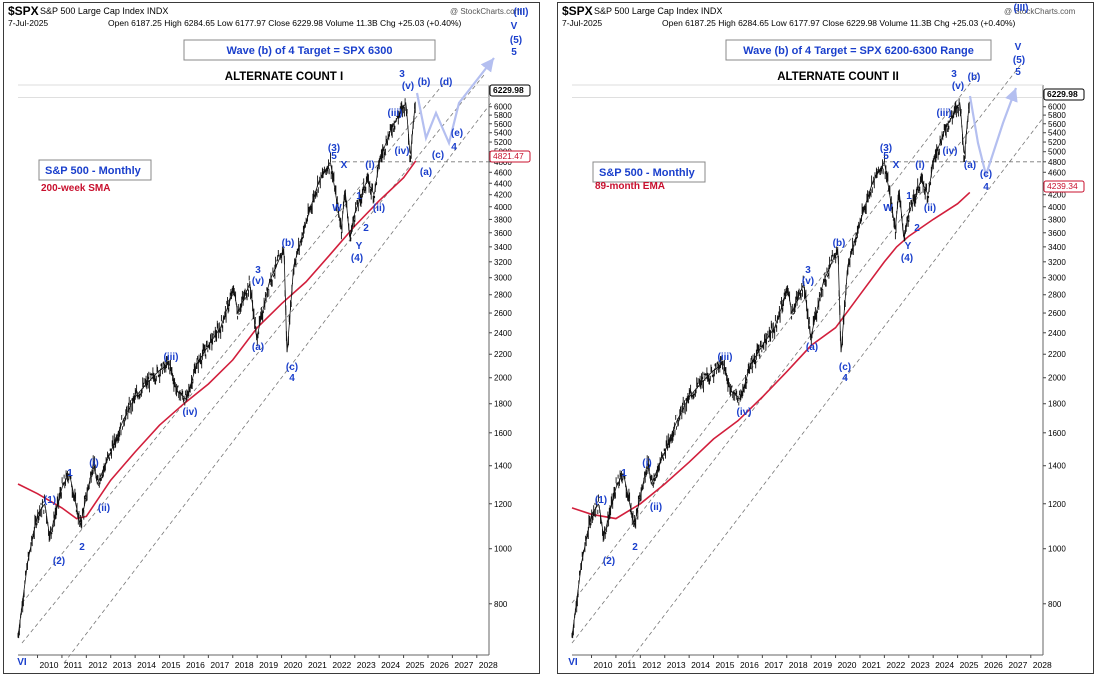 The image size is (1100, 678). Describe the element at coordinates (1057, 133) in the screenshot. I see `y-tick-label: 5400` at that location.